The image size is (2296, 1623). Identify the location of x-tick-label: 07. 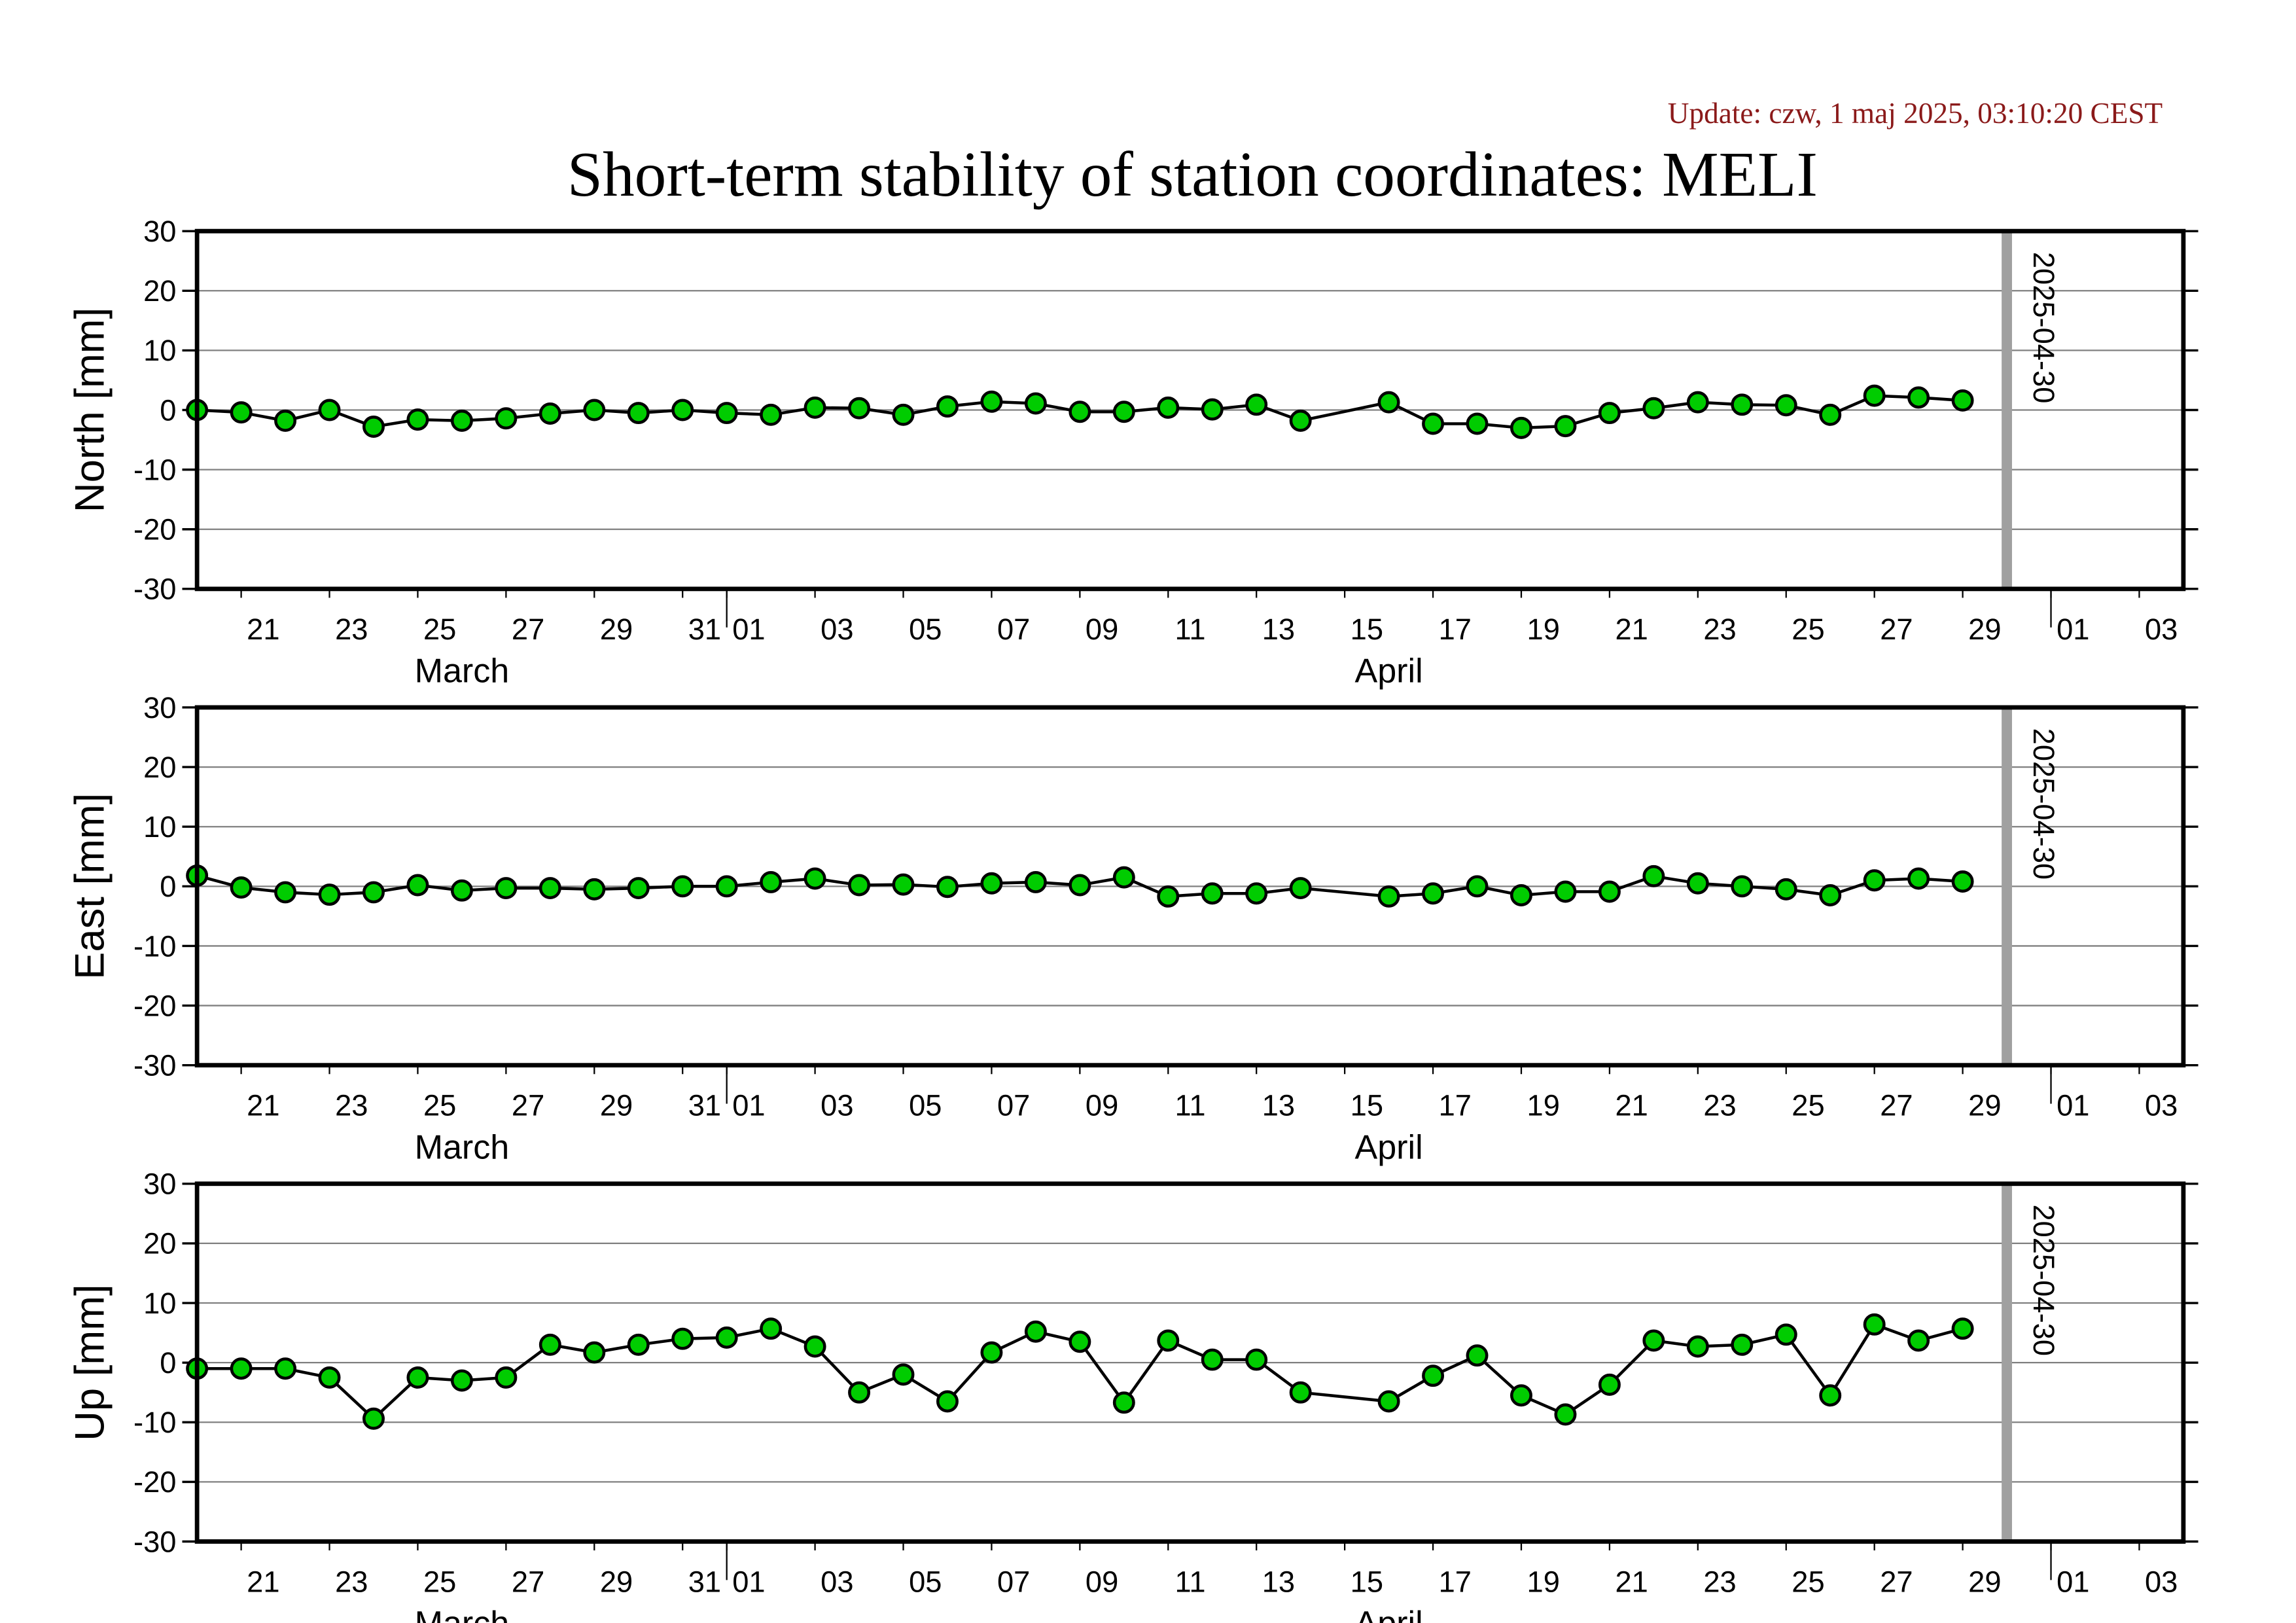
(1014, 1105).